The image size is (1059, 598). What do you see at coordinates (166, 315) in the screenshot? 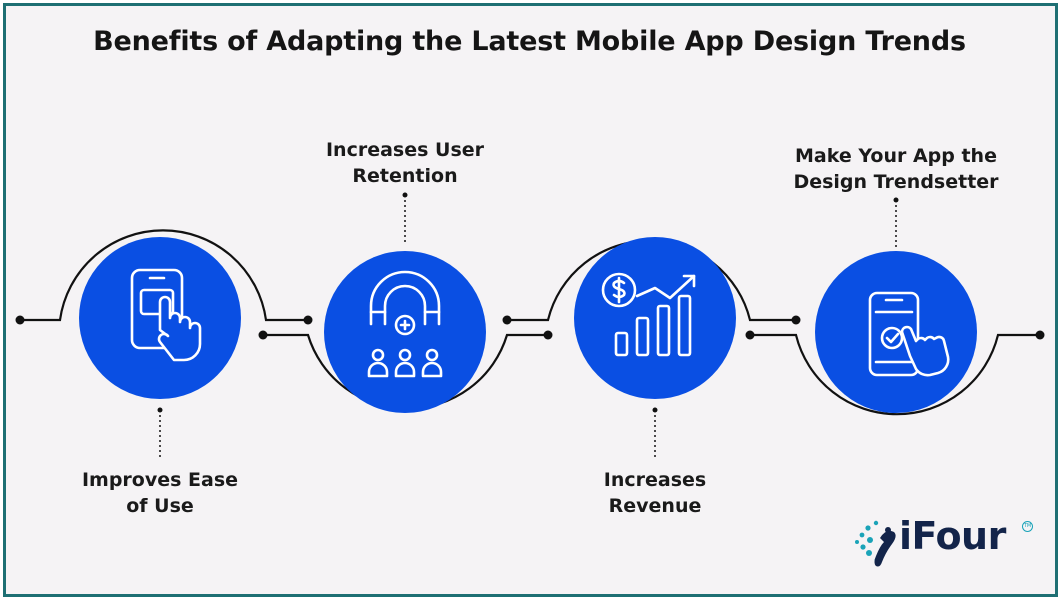
I see `tap-mobile-icon` at bounding box center [166, 315].